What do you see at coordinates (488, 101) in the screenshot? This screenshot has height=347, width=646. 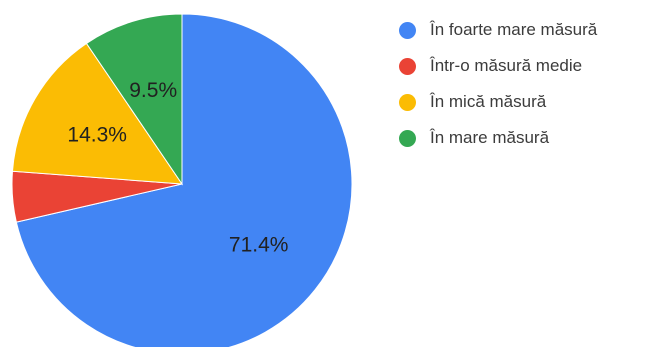 I see `legend-label-2: În mică măsură` at bounding box center [488, 101].